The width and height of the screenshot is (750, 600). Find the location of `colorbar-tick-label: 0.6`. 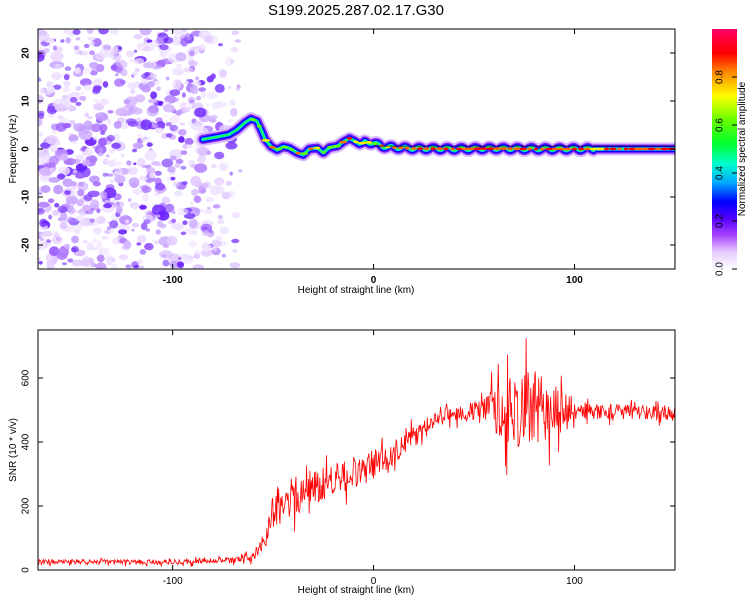

colorbar-tick-label: 0.6 is located at coordinates (720, 125).